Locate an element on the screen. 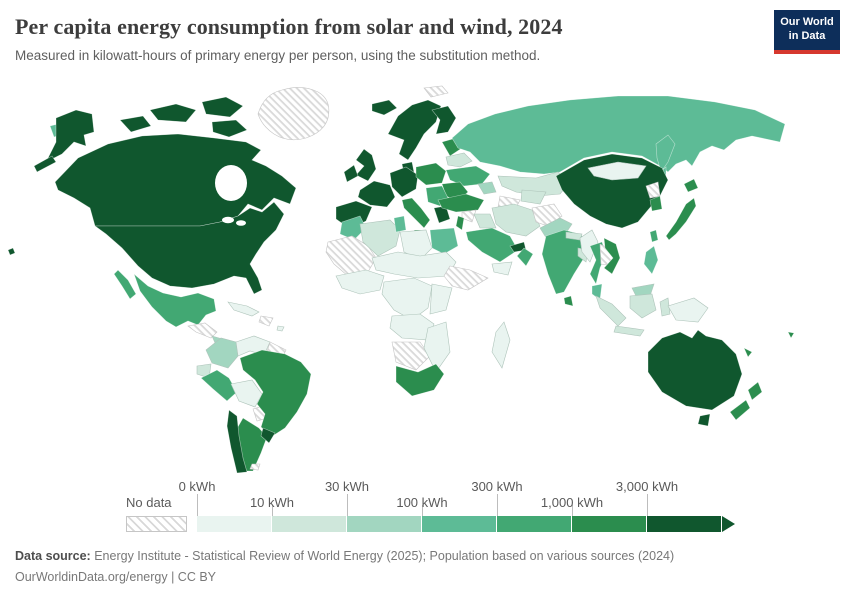 The width and height of the screenshot is (850, 600). country-central-america-west is located at coordinates (202, 330).